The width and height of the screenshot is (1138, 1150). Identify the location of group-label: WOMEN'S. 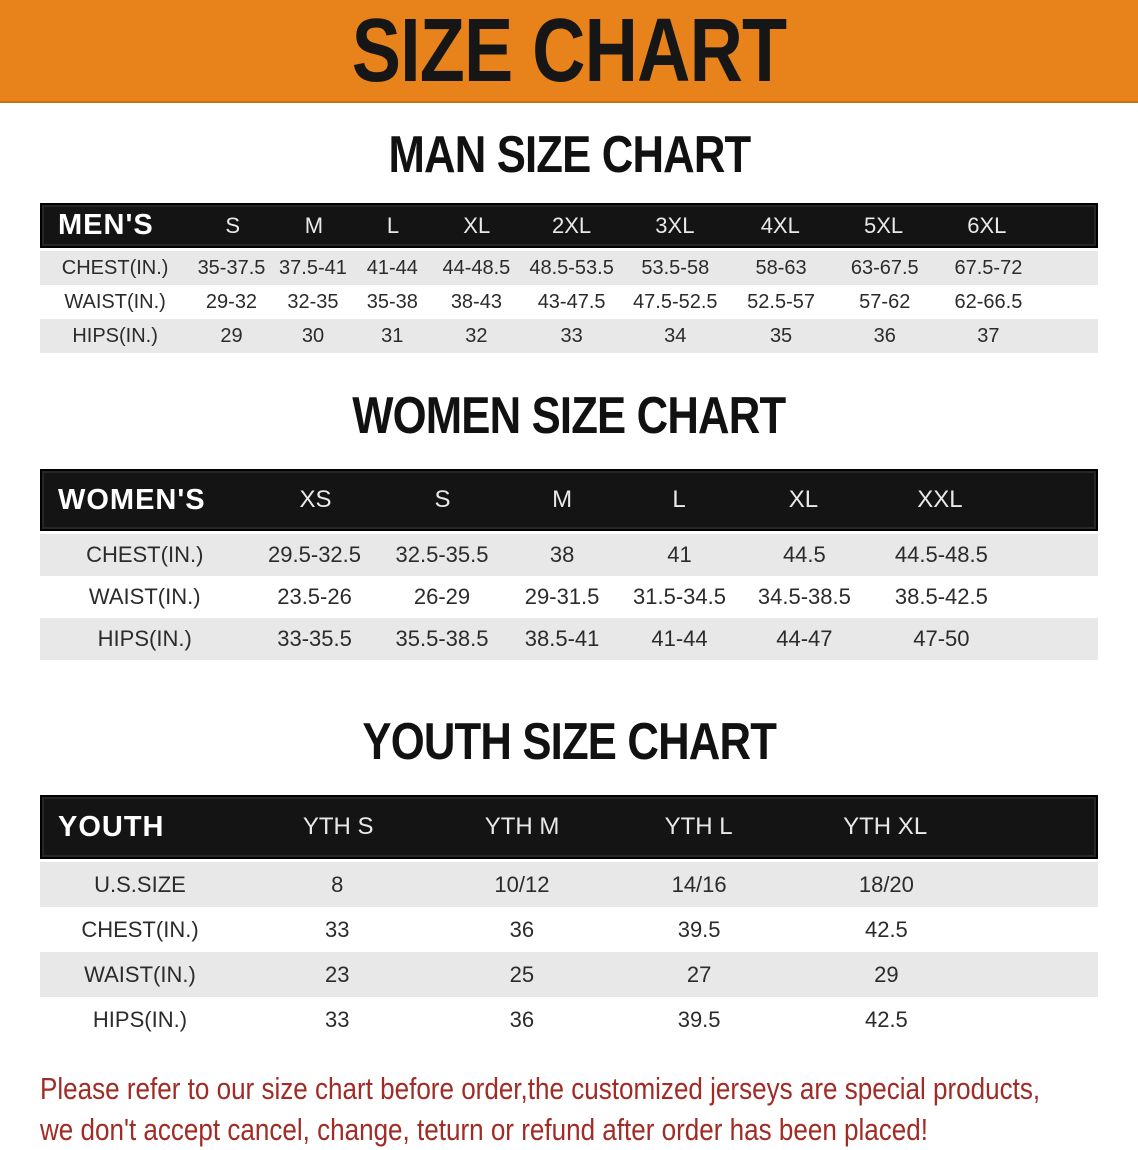
(132, 499).